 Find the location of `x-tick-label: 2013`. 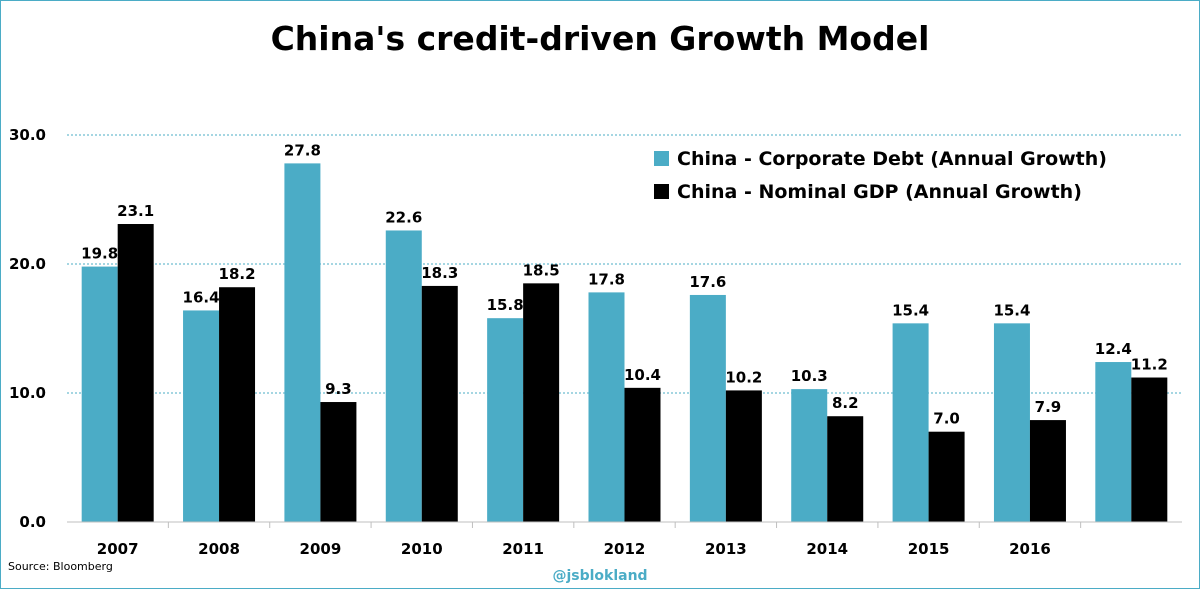

x-tick-label: 2013 is located at coordinates (726, 549).